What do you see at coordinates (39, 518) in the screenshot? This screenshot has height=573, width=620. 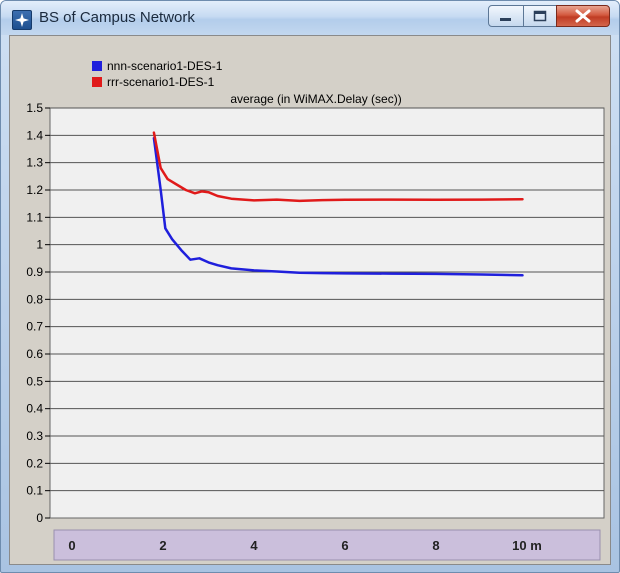 I see `y-tick-label-0: 0` at bounding box center [39, 518].